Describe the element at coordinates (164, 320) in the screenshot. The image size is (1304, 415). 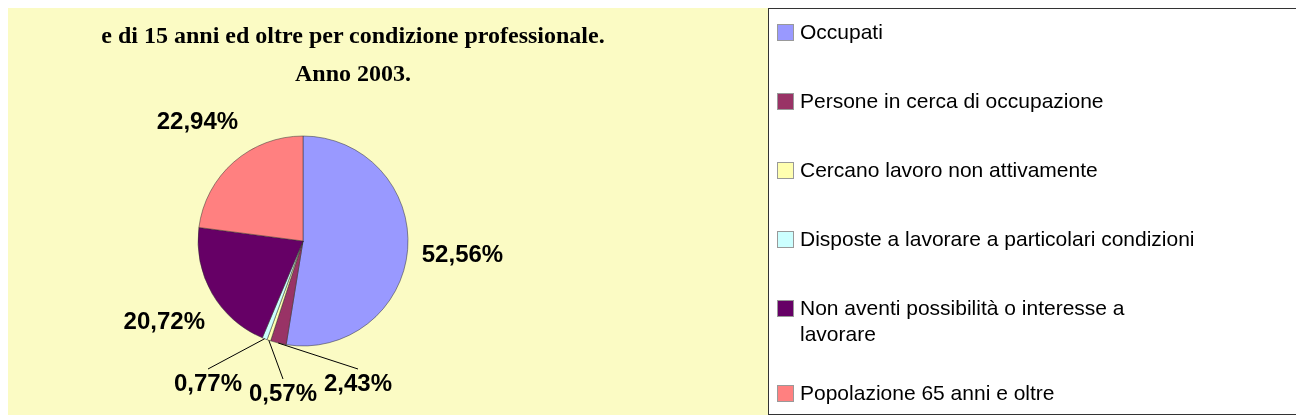
I see `data-label: 20,72%` at that location.